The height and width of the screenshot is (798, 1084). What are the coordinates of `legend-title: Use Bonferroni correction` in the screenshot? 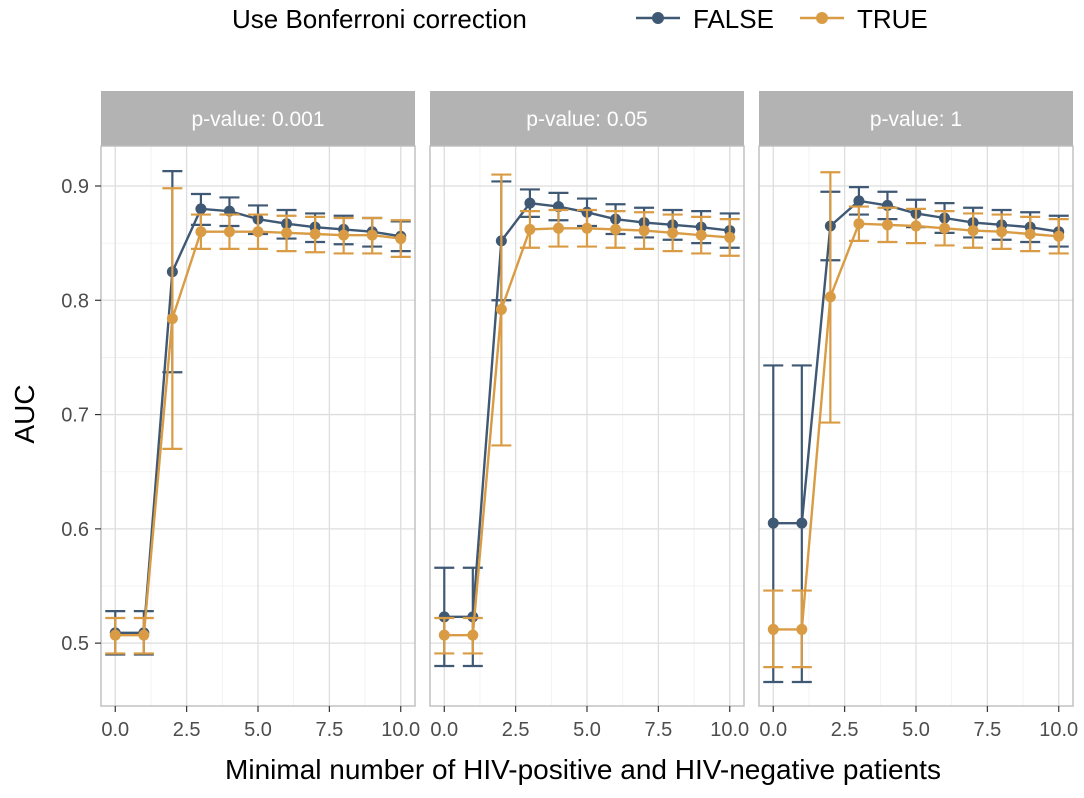 It's located at (379, 19).